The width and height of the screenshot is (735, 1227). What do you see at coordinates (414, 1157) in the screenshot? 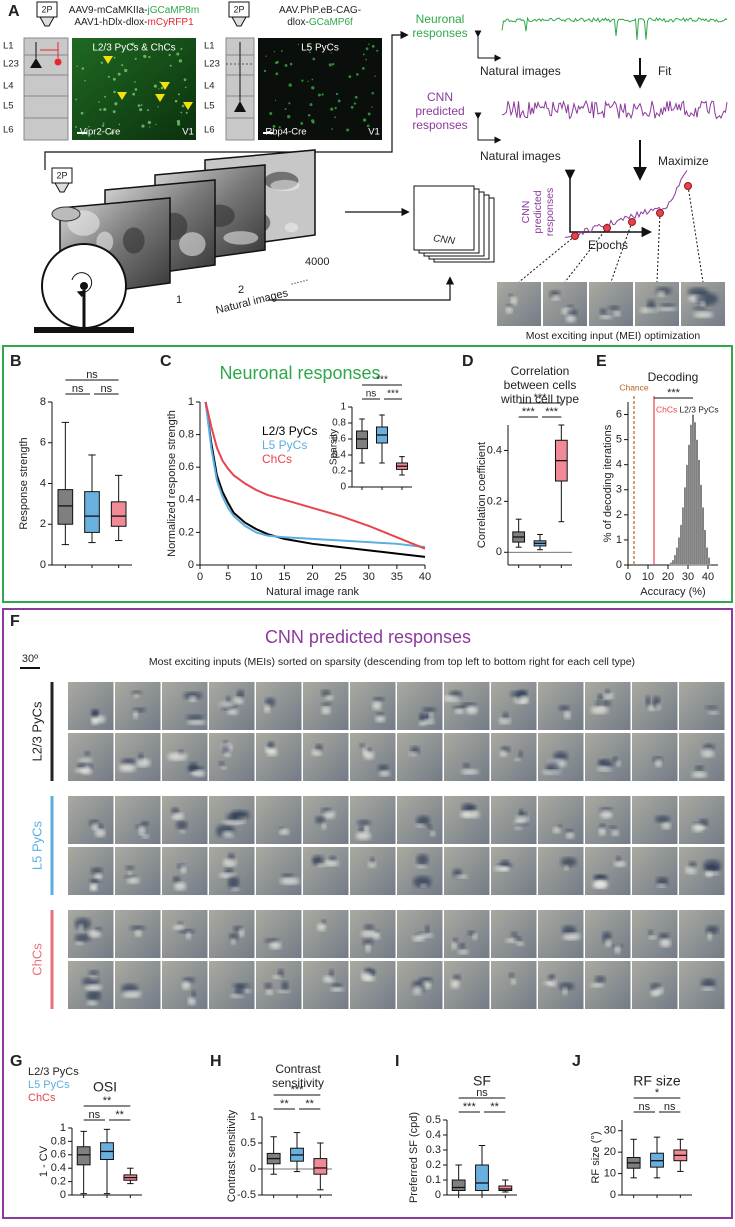
I see `y-axis-label: Preferred SF (cpd)` at bounding box center [414, 1157].